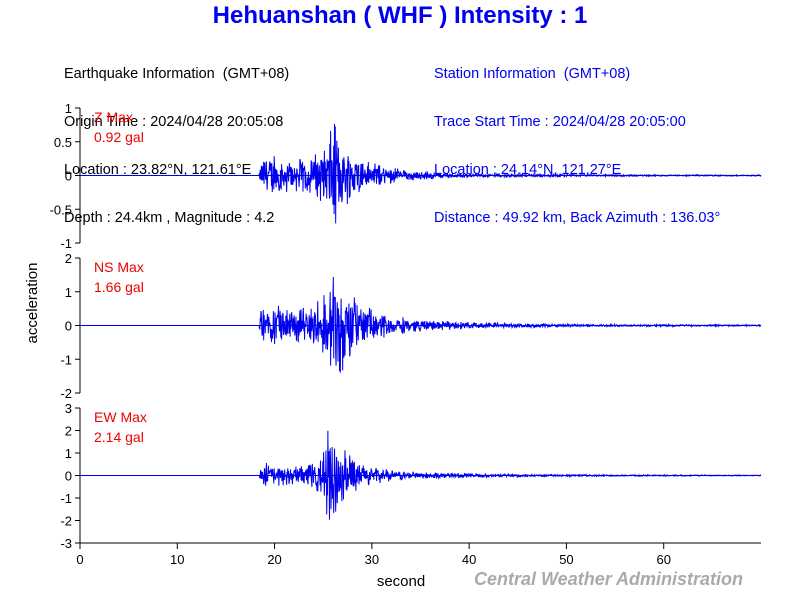 The image size is (800, 600). What do you see at coordinates (532, 74) in the screenshot?
I see `station-info-header: Station Information (GMT+08)` at bounding box center [532, 74].